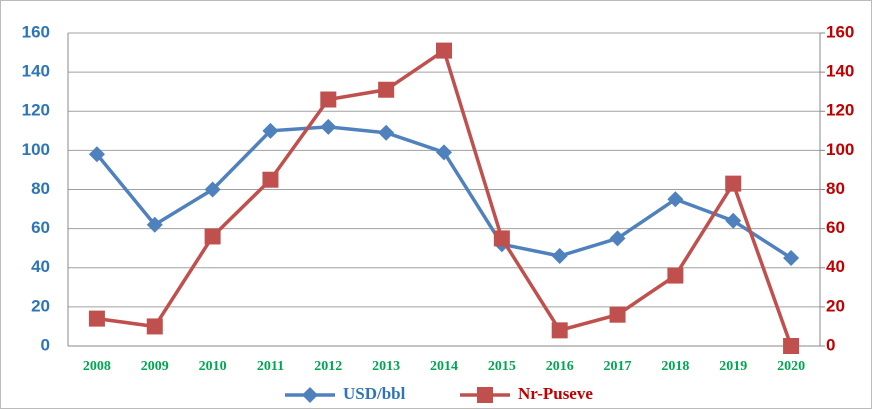  Describe the element at coordinates (40, 188) in the screenshot. I see `y-tick-label: 80` at that location.